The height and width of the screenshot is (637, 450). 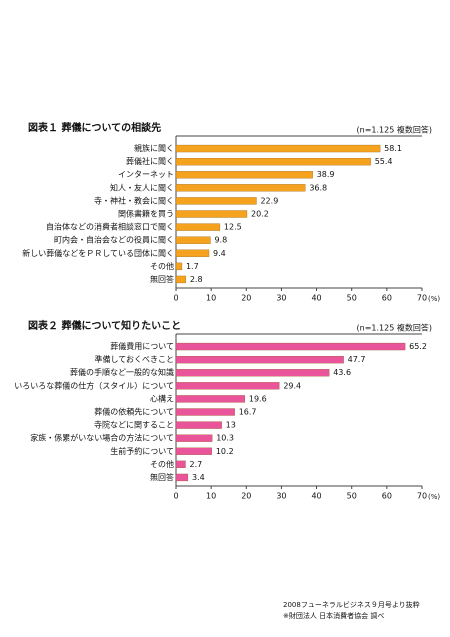 I want to click on value-label: 9.4, so click(x=219, y=253).